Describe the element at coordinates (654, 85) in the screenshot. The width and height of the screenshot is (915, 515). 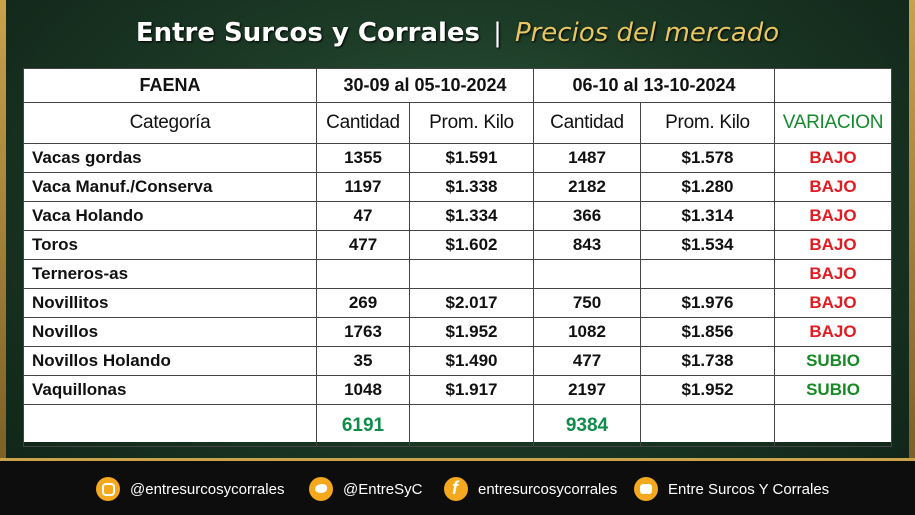
I see `period2-header: 06-10 al 13-10-2024` at that location.